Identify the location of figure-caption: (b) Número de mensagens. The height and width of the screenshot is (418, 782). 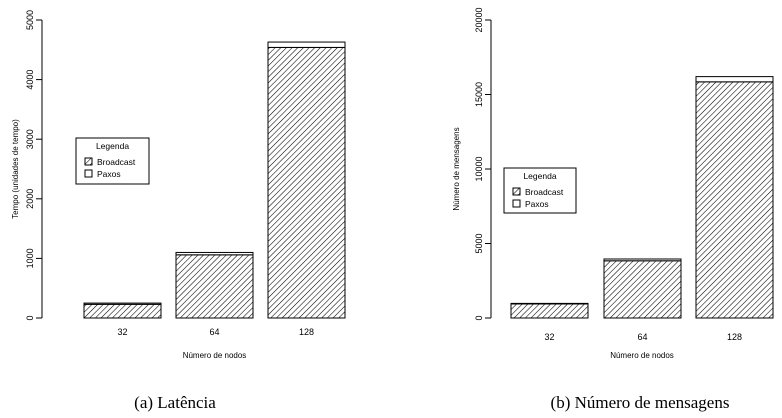
(640, 402).